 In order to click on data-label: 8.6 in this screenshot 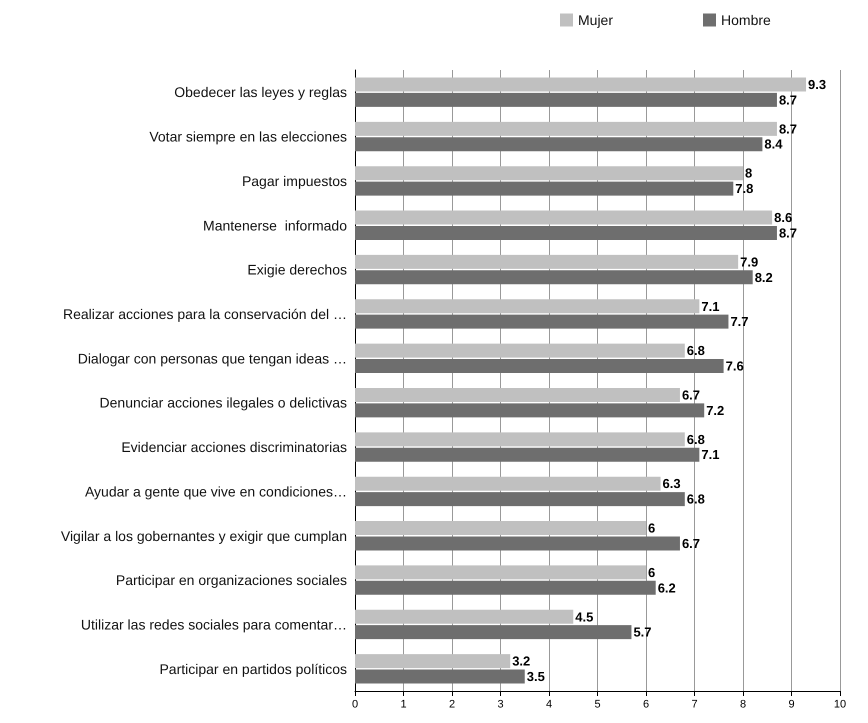, I will do `click(783, 218)`.